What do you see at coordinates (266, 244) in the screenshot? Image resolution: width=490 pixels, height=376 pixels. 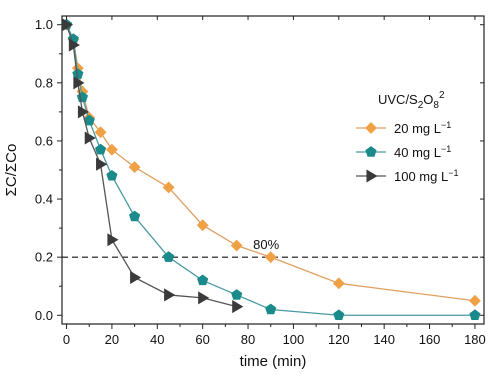 I see `reference-line-label: 80%` at bounding box center [266, 244].